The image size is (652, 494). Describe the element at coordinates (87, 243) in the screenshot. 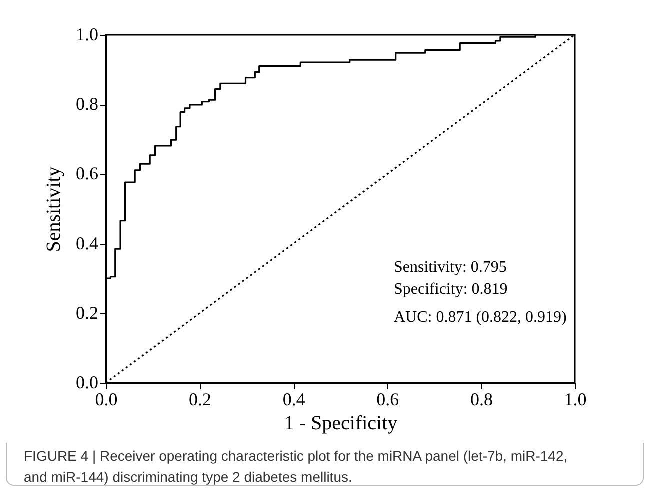

I see `y-tick-label: 0.4` at that location.